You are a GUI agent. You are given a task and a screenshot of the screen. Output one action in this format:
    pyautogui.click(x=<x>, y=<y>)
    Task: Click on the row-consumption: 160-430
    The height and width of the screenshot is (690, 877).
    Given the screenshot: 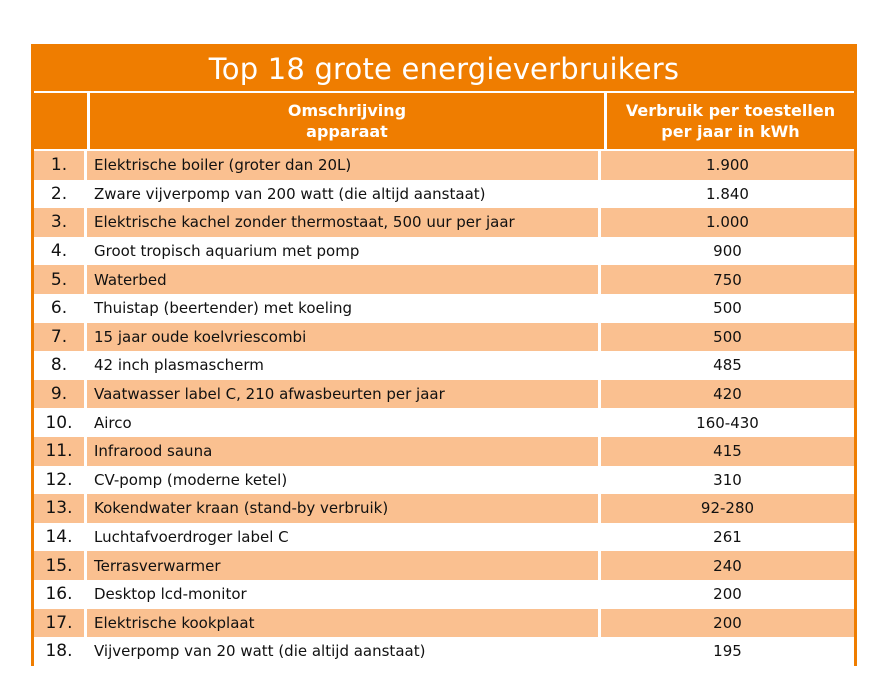 What is the action you would take?
    pyautogui.click(x=727, y=422)
    